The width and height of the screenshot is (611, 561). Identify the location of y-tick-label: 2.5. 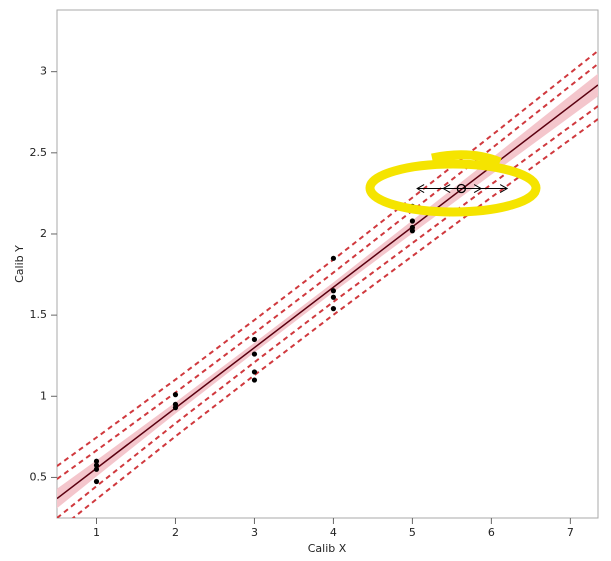
(39, 152).